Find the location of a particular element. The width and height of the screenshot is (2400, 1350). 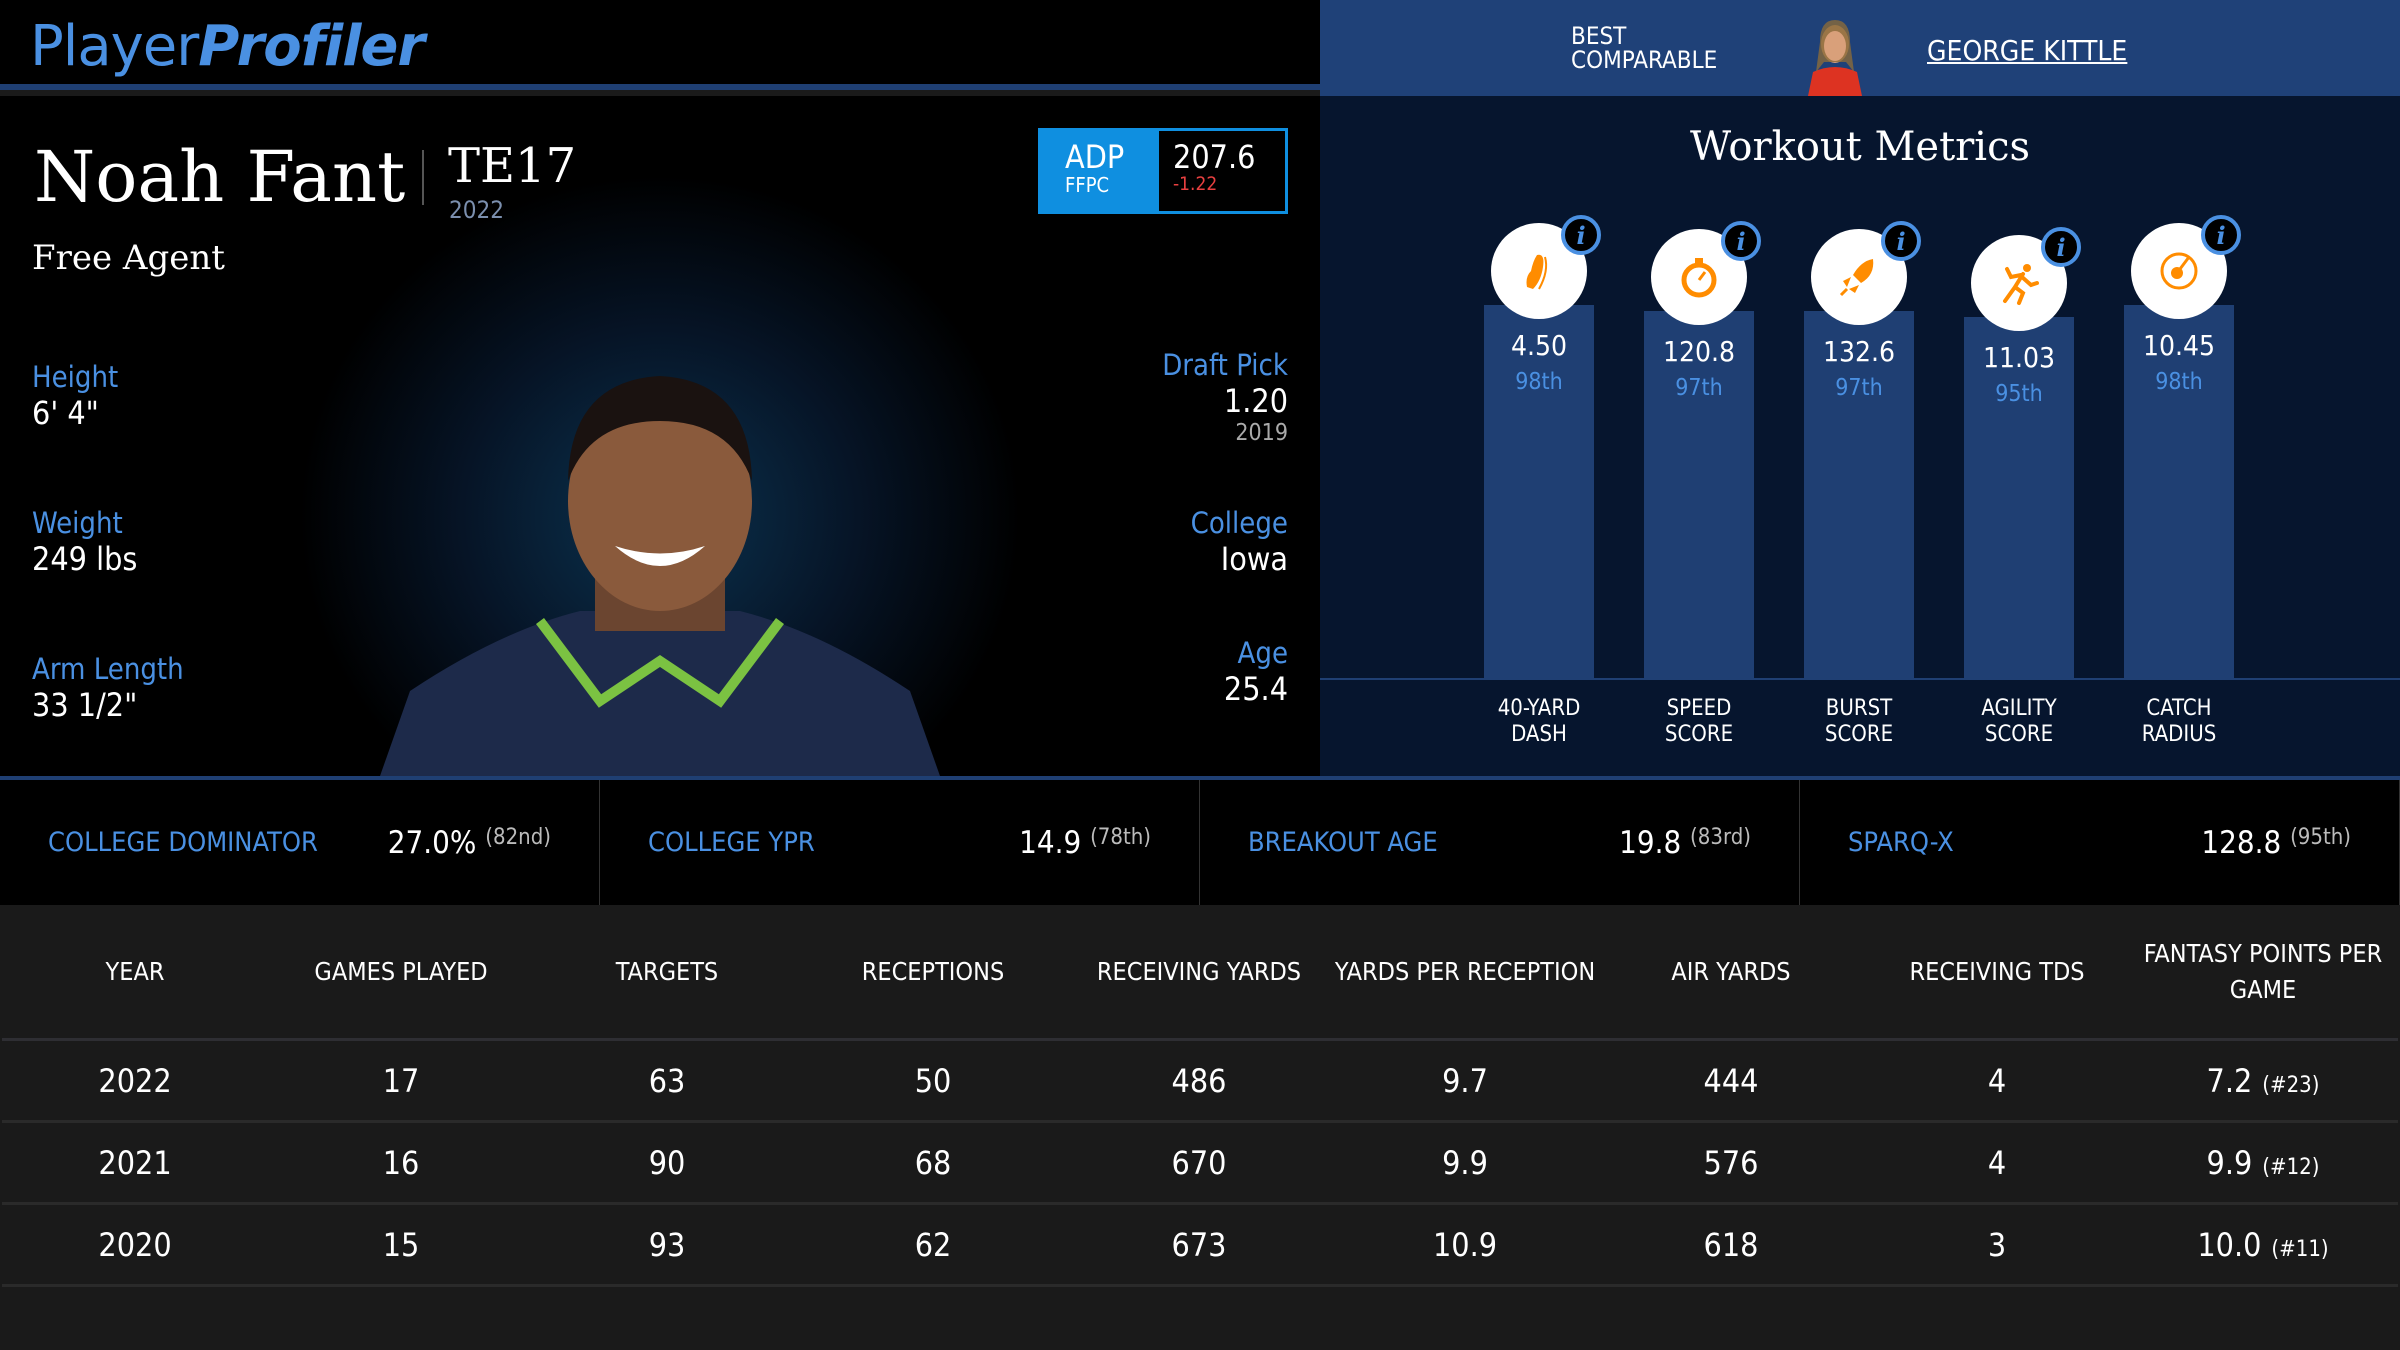

table-cell: 2020 is located at coordinates (135, 1244).